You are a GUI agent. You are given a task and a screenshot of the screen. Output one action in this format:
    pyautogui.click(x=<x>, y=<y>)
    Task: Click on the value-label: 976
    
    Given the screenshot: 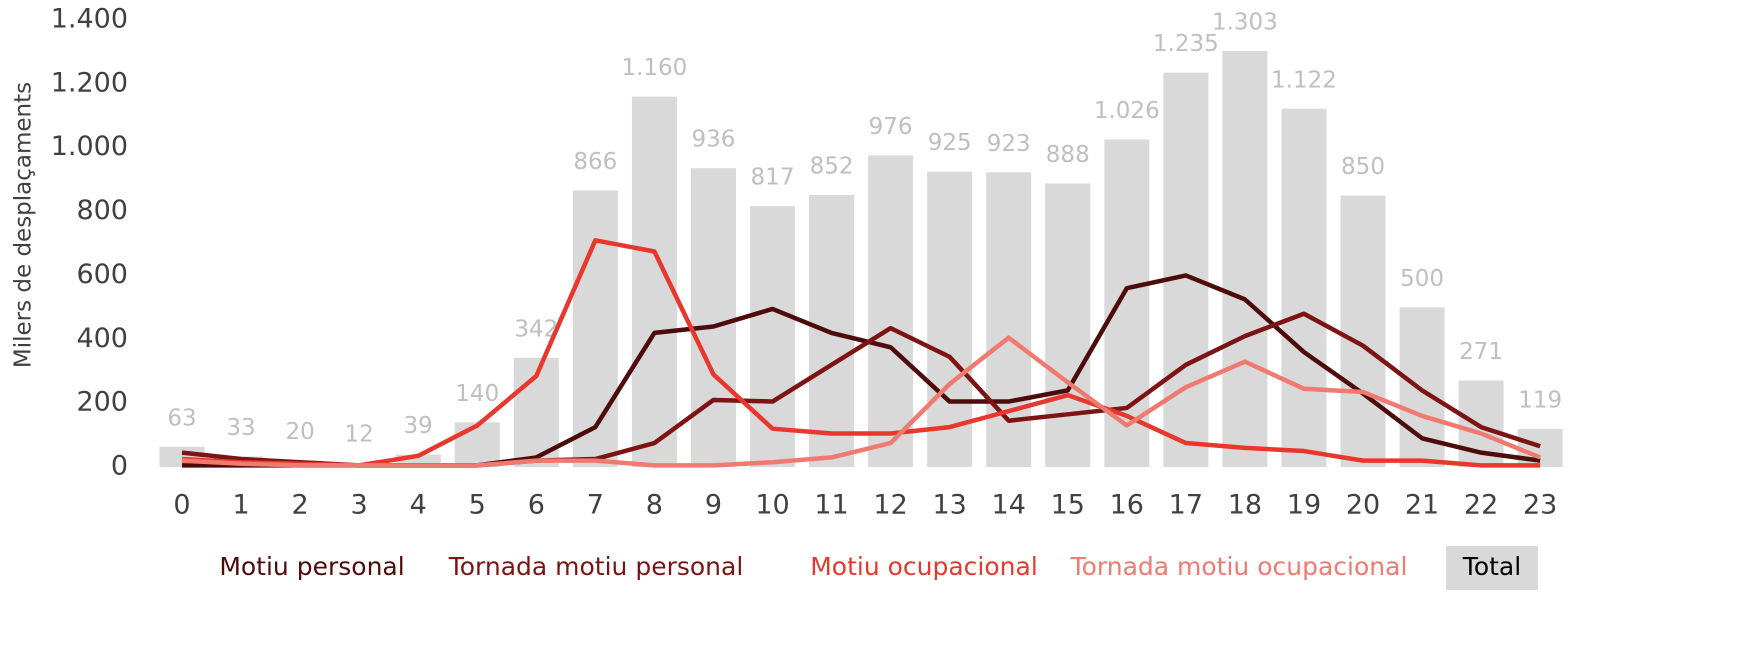 What is the action you would take?
    pyautogui.click(x=891, y=127)
    